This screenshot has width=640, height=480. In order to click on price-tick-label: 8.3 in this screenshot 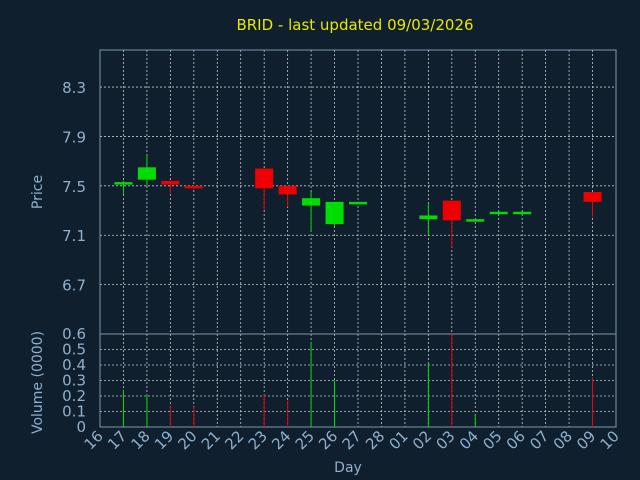, I will do `click(74, 88)`.